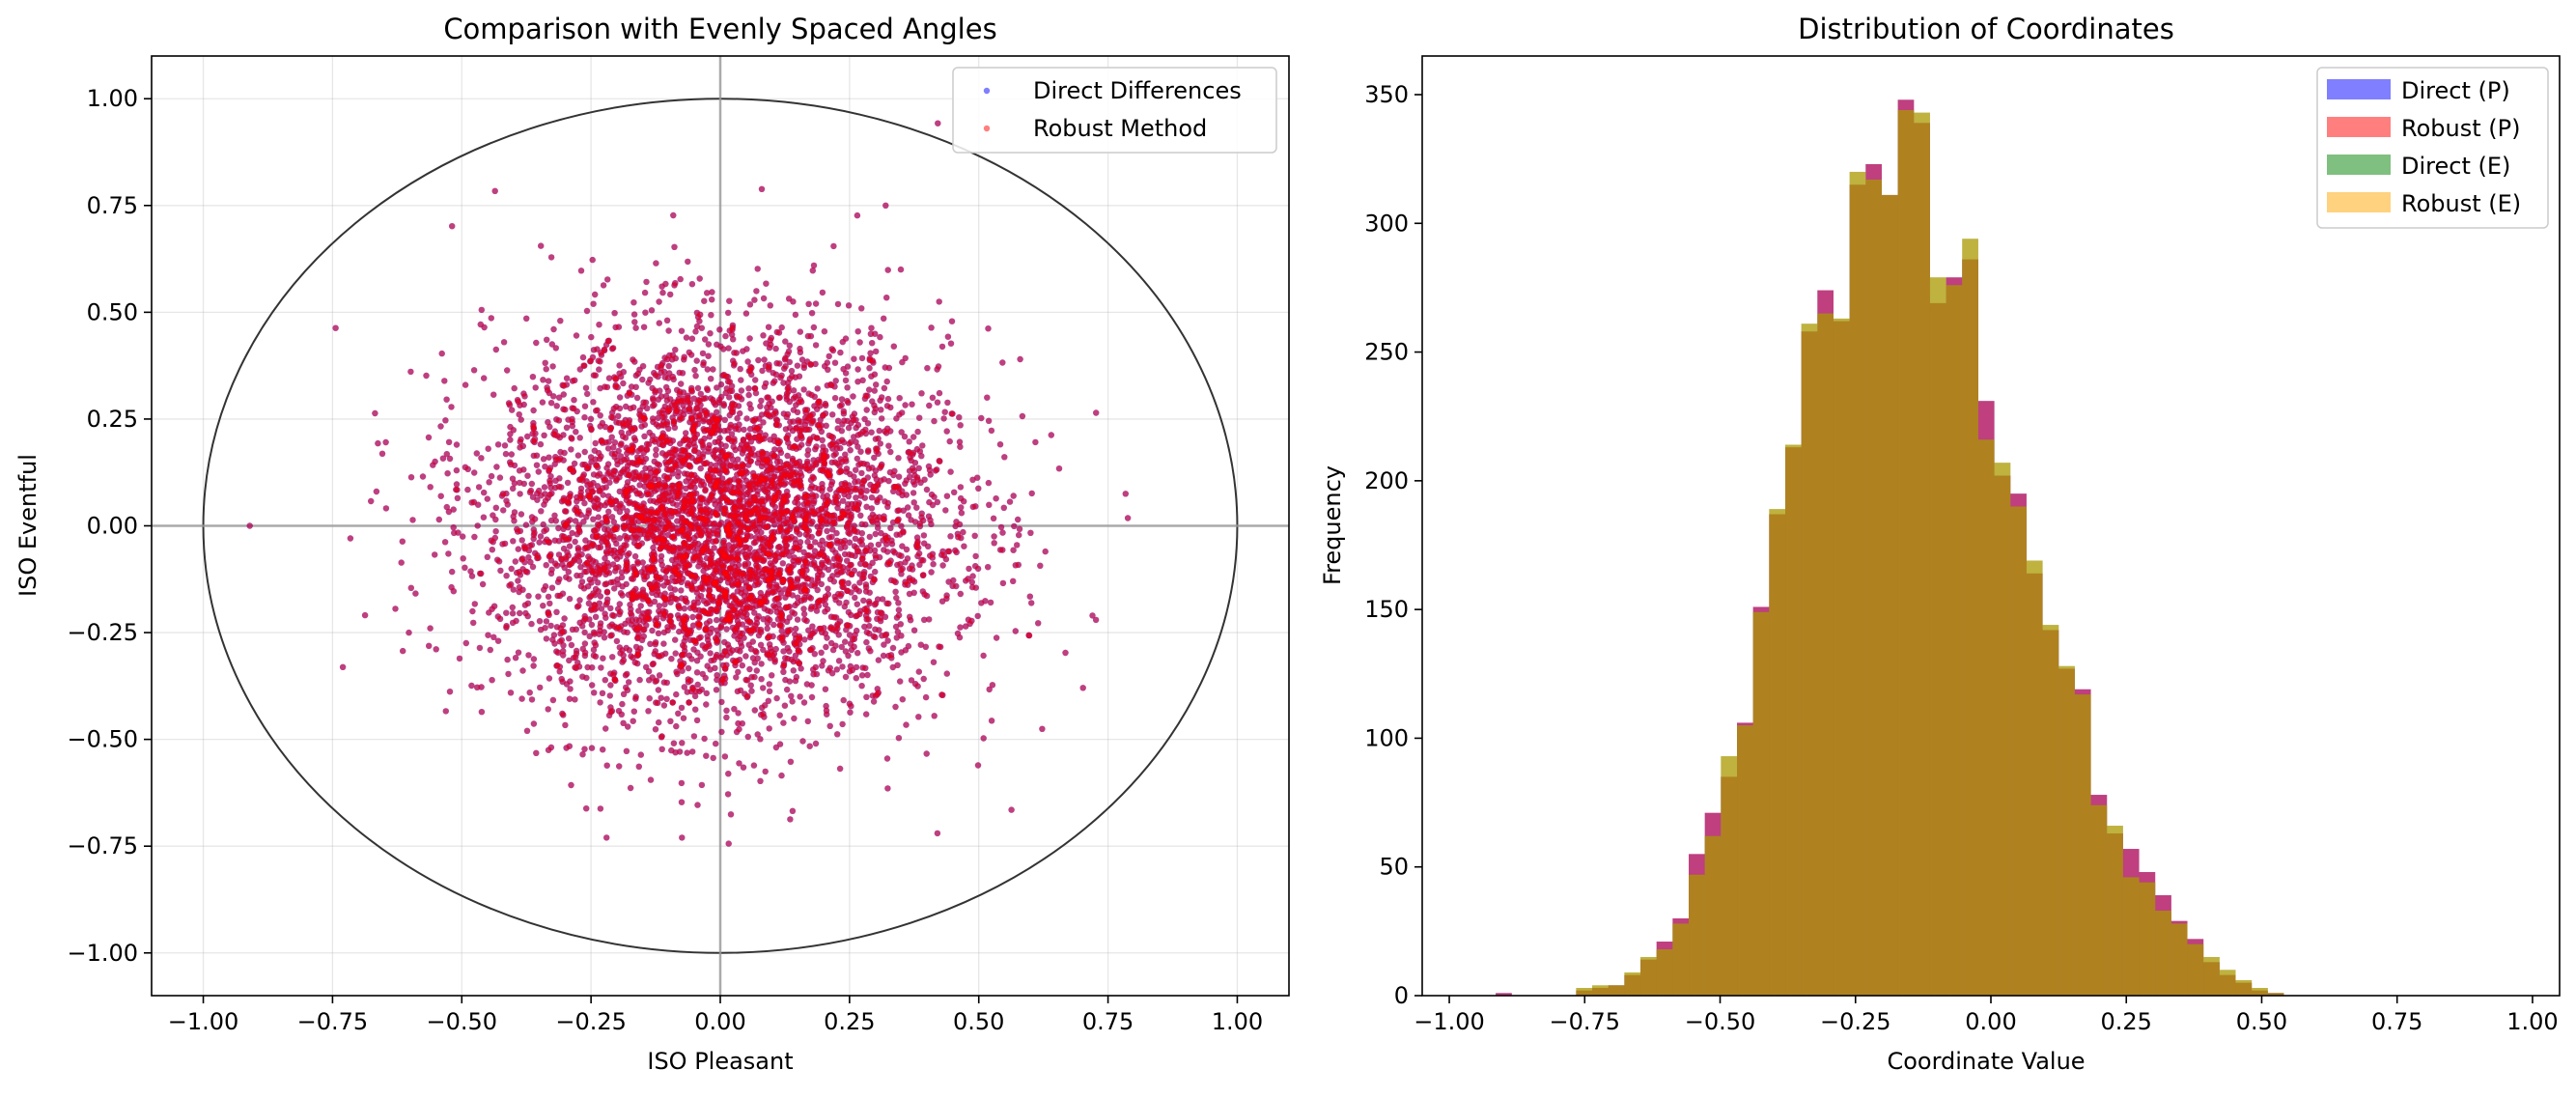 The width and height of the screenshot is (2576, 1098). Describe the element at coordinates (720, 29) in the screenshot. I see `scatter-title: Comparison with Evenly Spaced Angles` at that location.